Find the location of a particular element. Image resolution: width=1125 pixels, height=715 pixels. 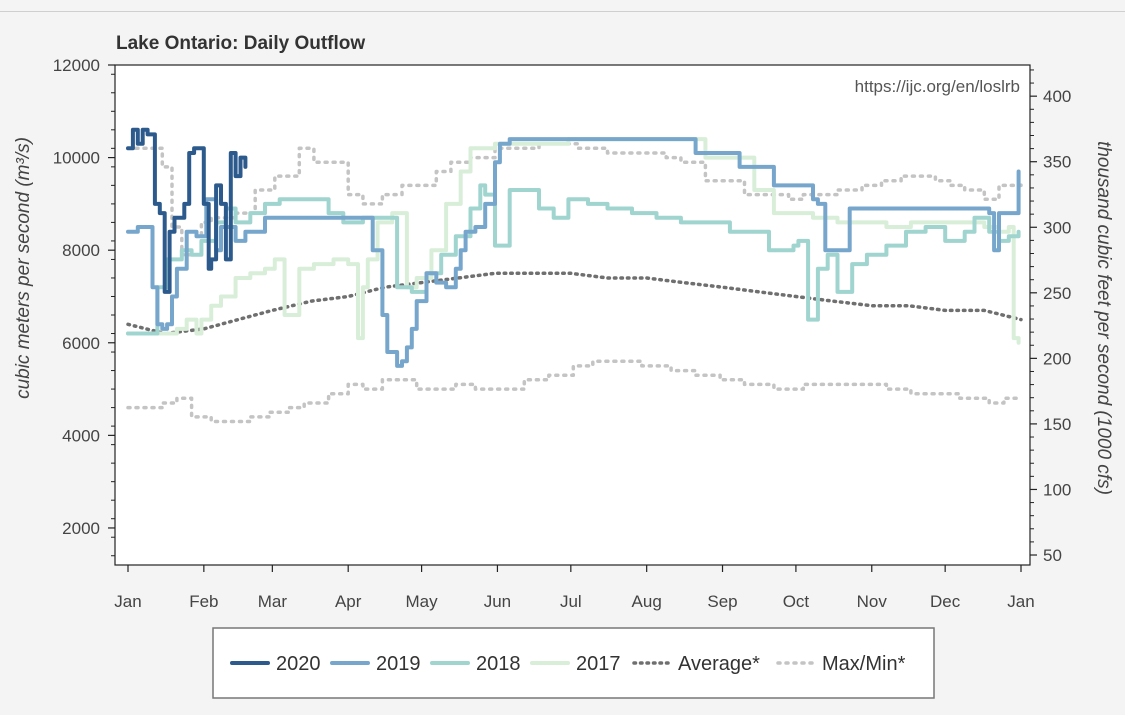

x-tick-label: Dec is located at coordinates (945, 601).